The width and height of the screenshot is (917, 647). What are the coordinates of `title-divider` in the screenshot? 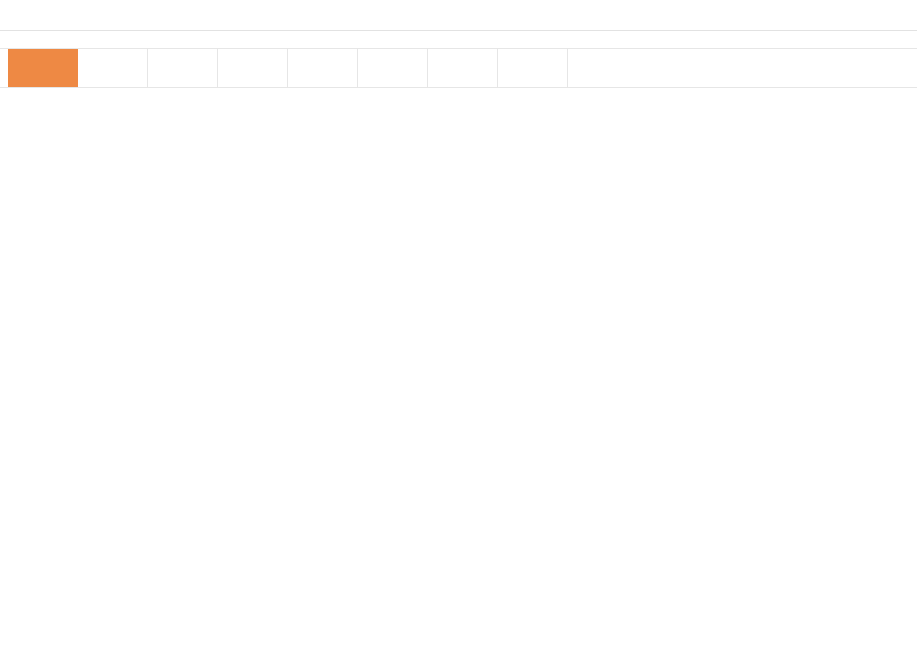 It's located at (458, 30).